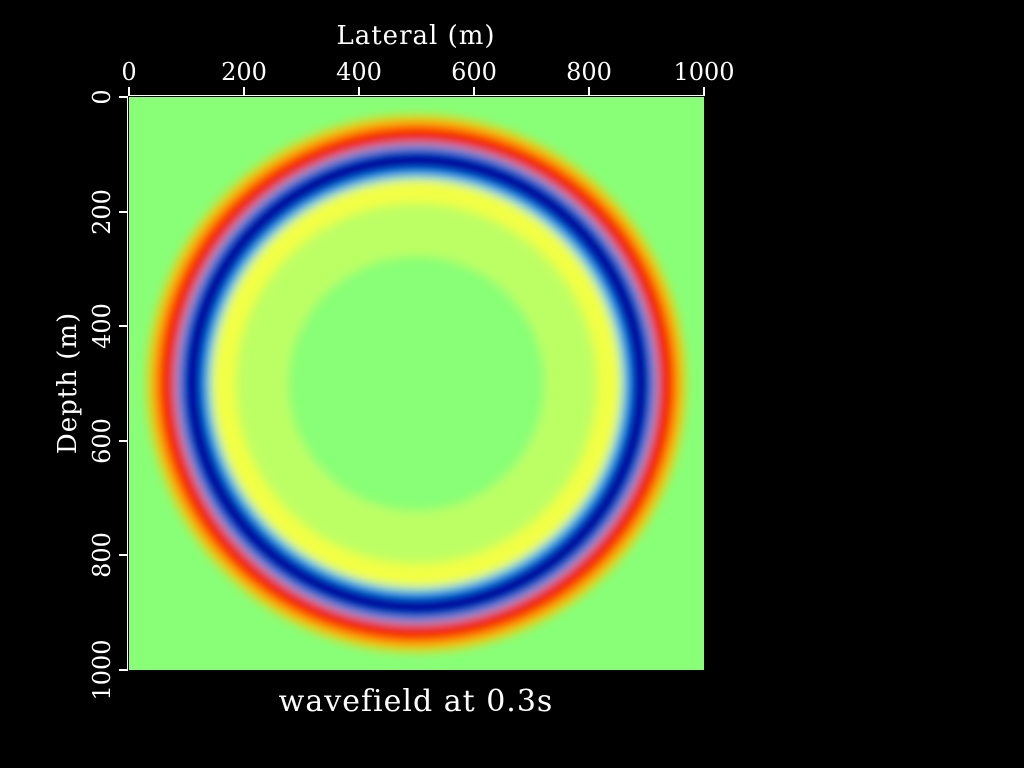  I want to click on x-tick-label: 200, so click(244, 72).